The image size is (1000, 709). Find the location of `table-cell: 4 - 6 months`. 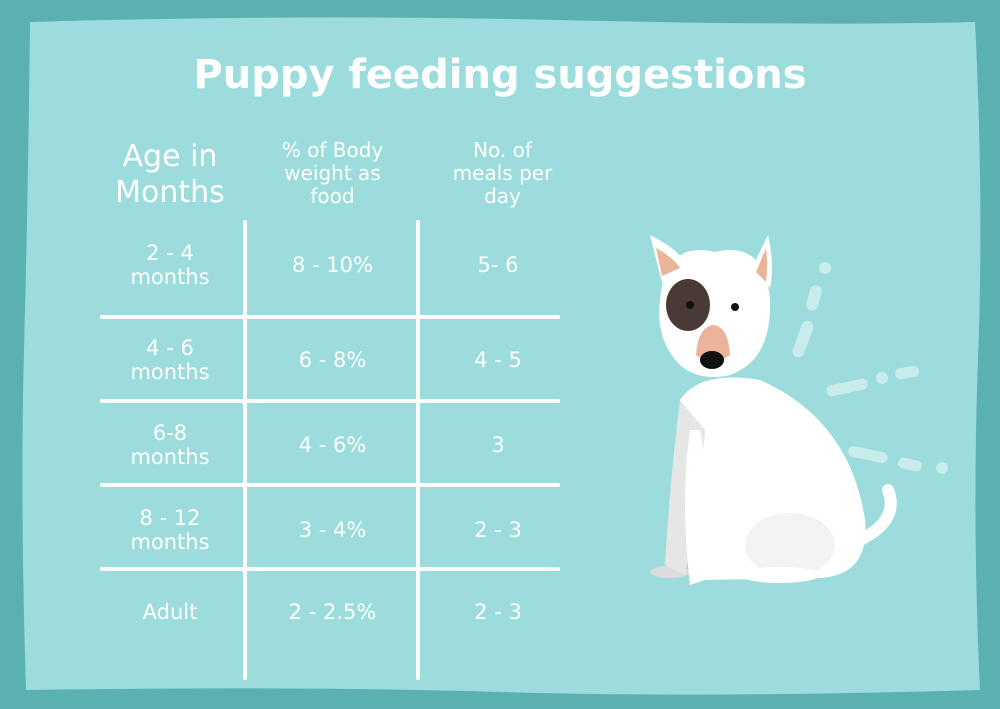

table-cell: 4 - 6 months is located at coordinates (170, 359).